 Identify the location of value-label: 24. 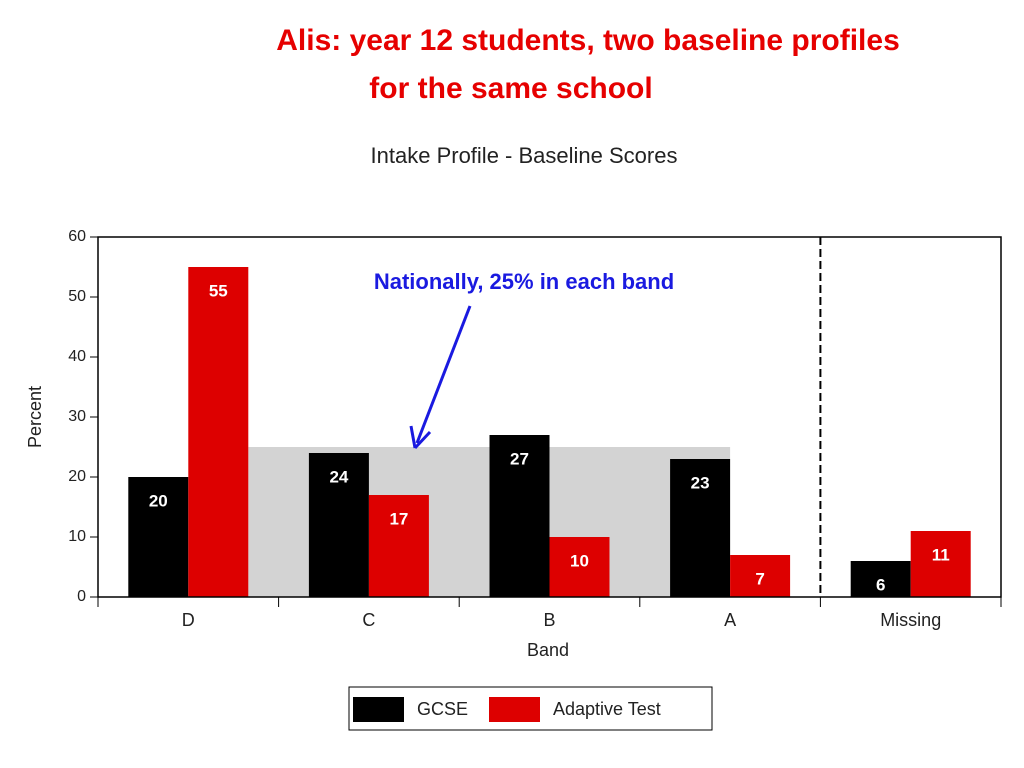
(338, 476).